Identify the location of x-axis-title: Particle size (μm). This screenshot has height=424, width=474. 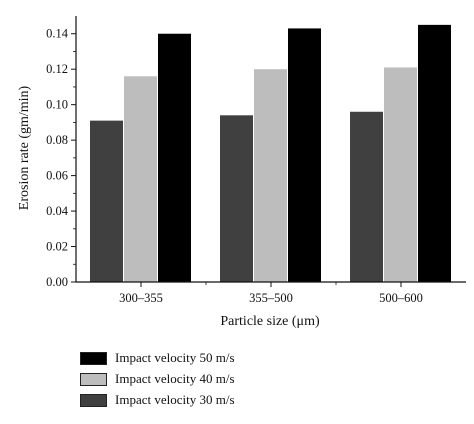
(270, 321).